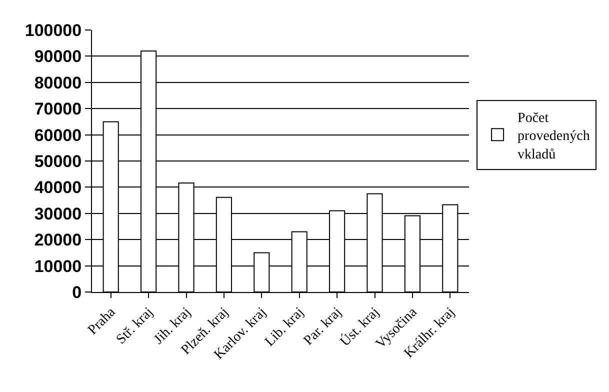 Image resolution: width=609 pixels, height=392 pixels. What do you see at coordinates (58, 266) in the screenshot?
I see `y-tick-label: 10000` at bounding box center [58, 266].